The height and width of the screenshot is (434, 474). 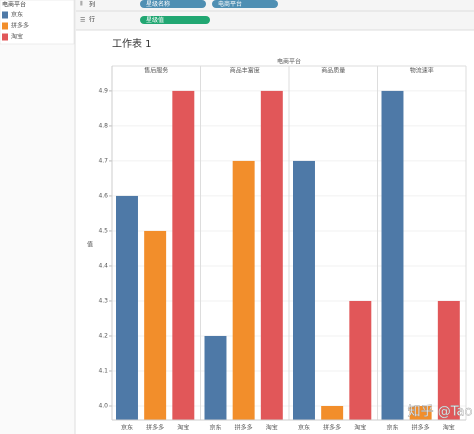 I want to click on y-tick-label: 4.1, so click(x=103, y=370).